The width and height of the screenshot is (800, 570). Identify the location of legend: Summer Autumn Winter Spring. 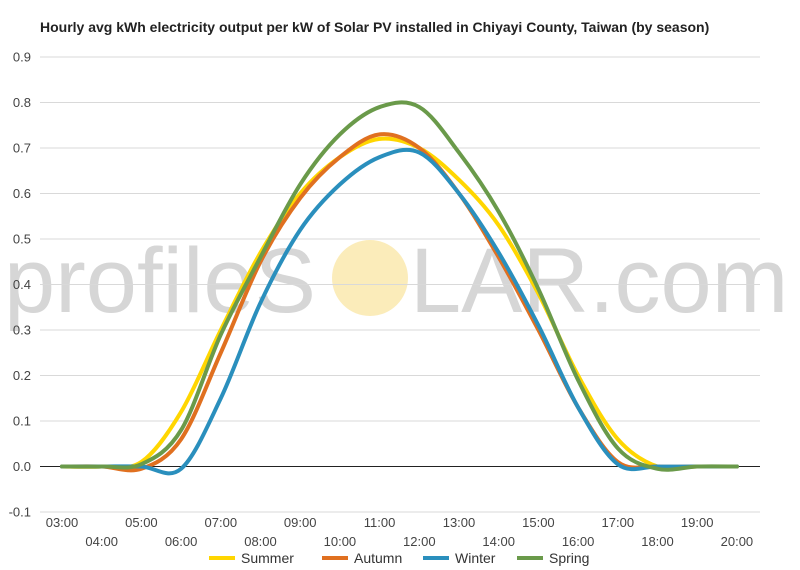
(399, 558).